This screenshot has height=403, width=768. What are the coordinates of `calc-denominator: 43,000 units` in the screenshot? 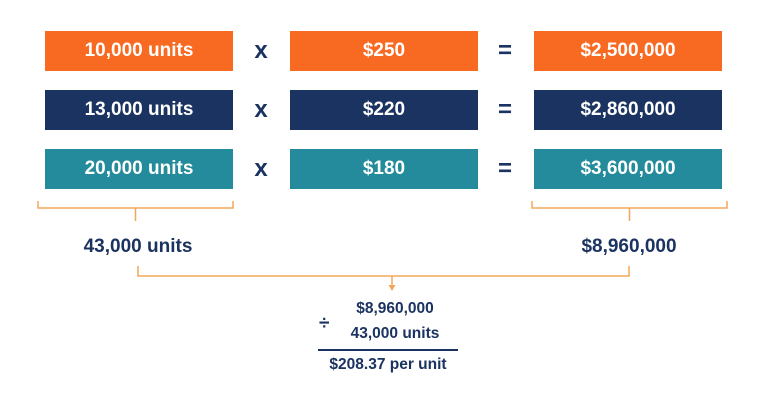 It's located at (395, 333).